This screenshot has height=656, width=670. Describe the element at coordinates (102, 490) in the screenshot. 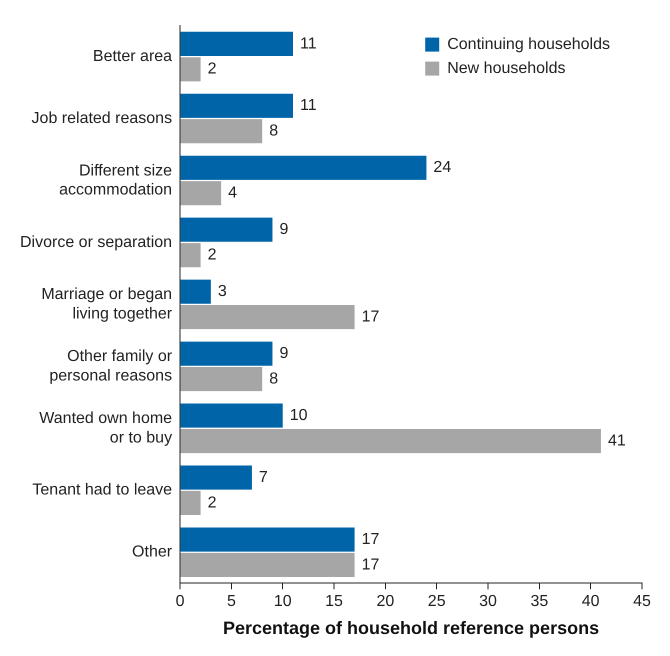

I see `y-tick-label: Tenant had to leave` at that location.